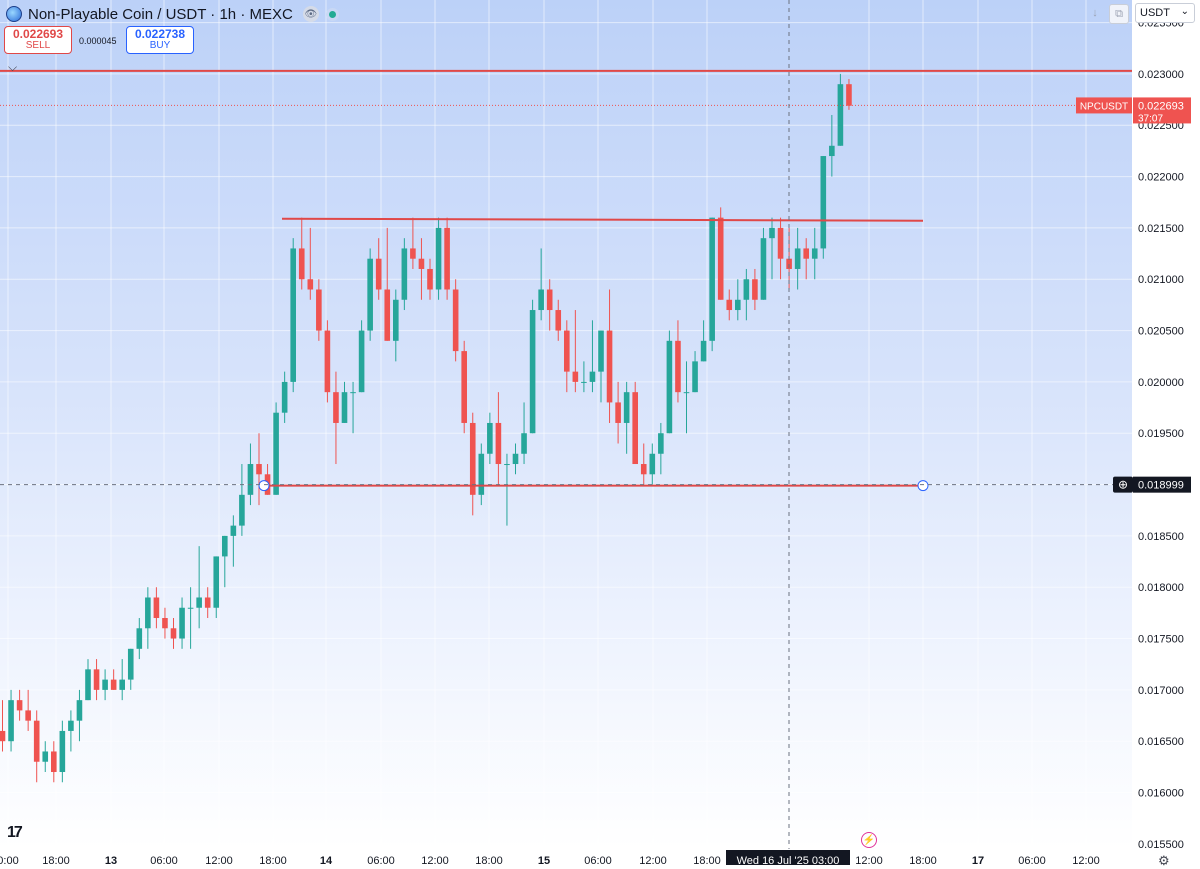 The height and width of the screenshot is (869, 1200). I want to click on add-alert-button, so click(1123, 484).